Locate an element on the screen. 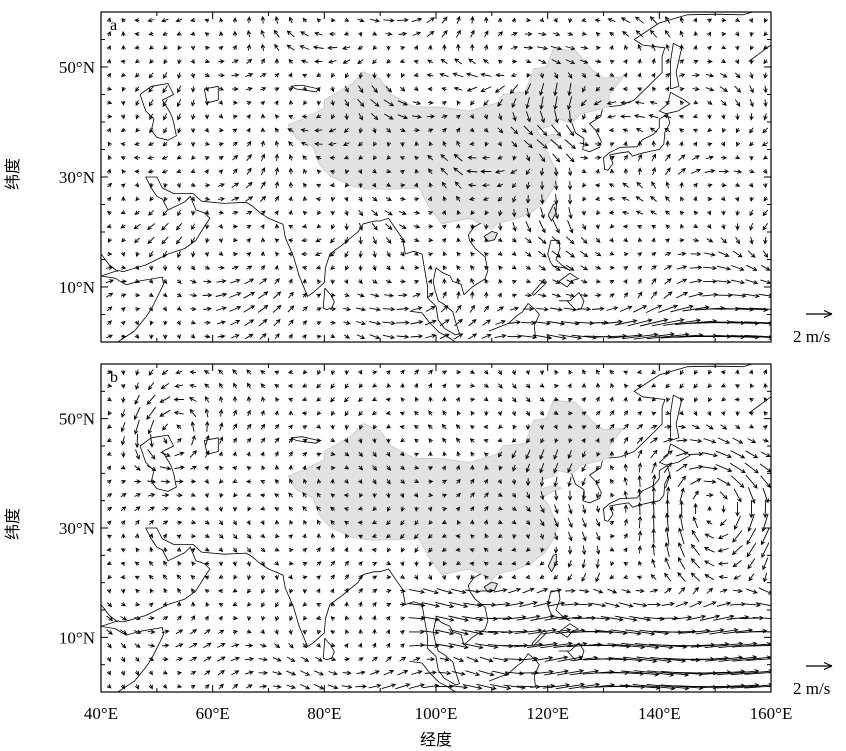 The width and height of the screenshot is (846, 751). coastline-africa is located at coordinates (132, 308).